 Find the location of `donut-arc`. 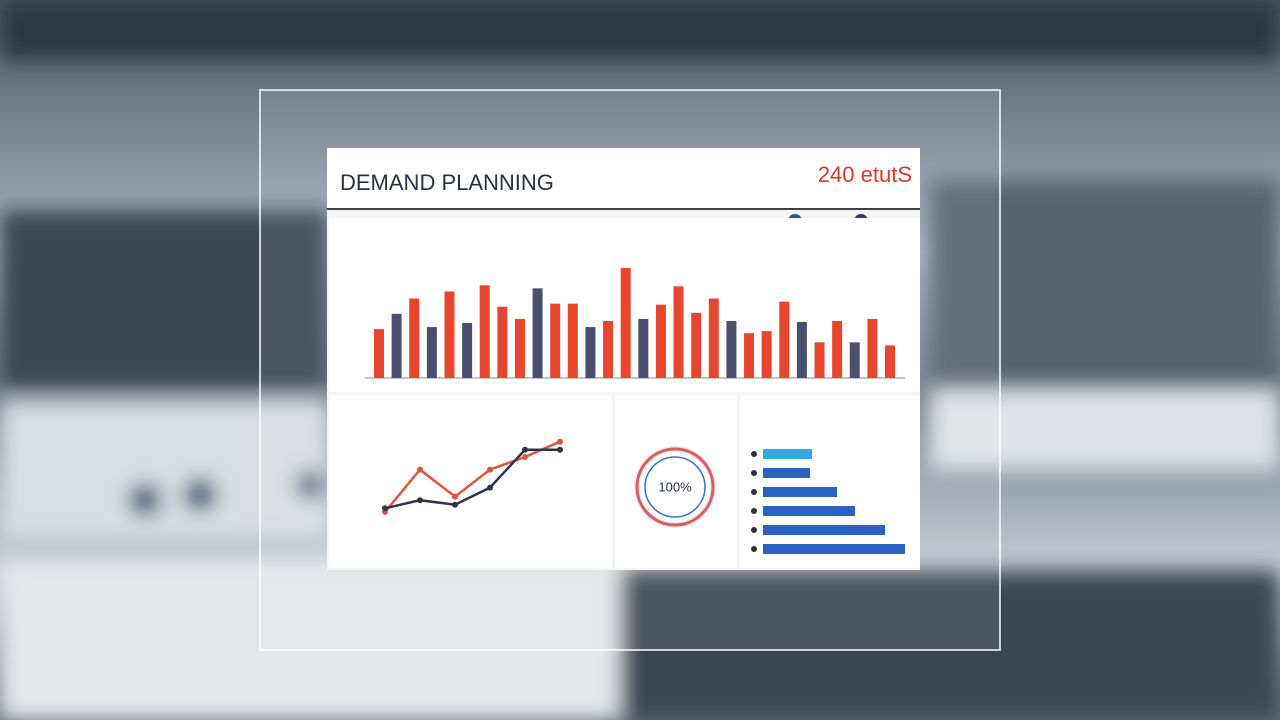

donut-arc is located at coordinates (675, 487).